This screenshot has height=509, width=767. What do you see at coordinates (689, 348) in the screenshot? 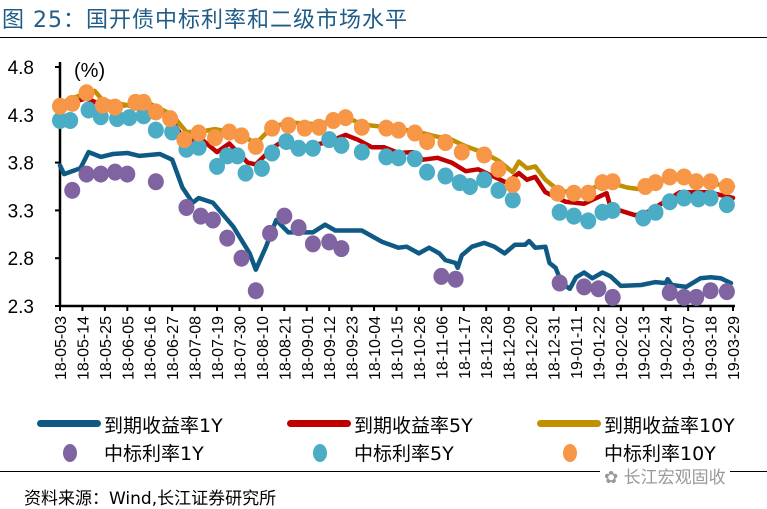
I see `x-tick-label: 19-03-07` at bounding box center [689, 348].